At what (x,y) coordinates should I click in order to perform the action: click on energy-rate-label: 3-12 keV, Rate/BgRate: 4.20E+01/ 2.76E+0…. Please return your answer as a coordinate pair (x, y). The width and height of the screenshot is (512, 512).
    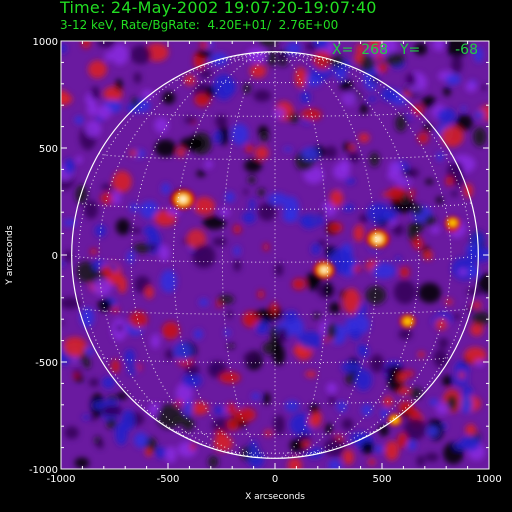
    Looking at the image, I should click on (199, 25).